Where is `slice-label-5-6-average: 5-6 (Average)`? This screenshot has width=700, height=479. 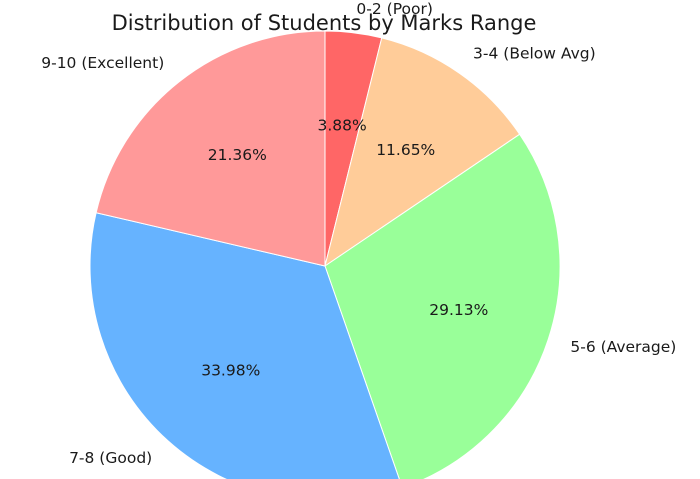 slice-label-5-6-average: 5-6 (Average) is located at coordinates (623, 347).